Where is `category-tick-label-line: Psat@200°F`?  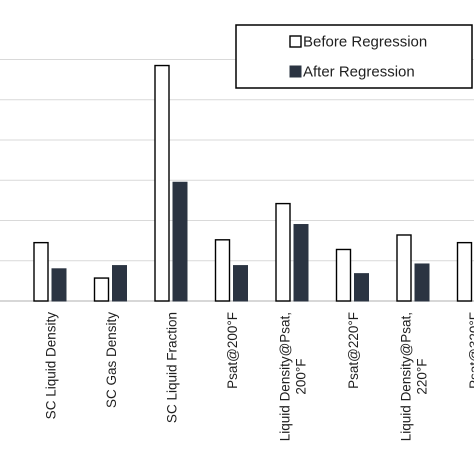 category-tick-label-line: Psat@200°F is located at coordinates (232, 350).